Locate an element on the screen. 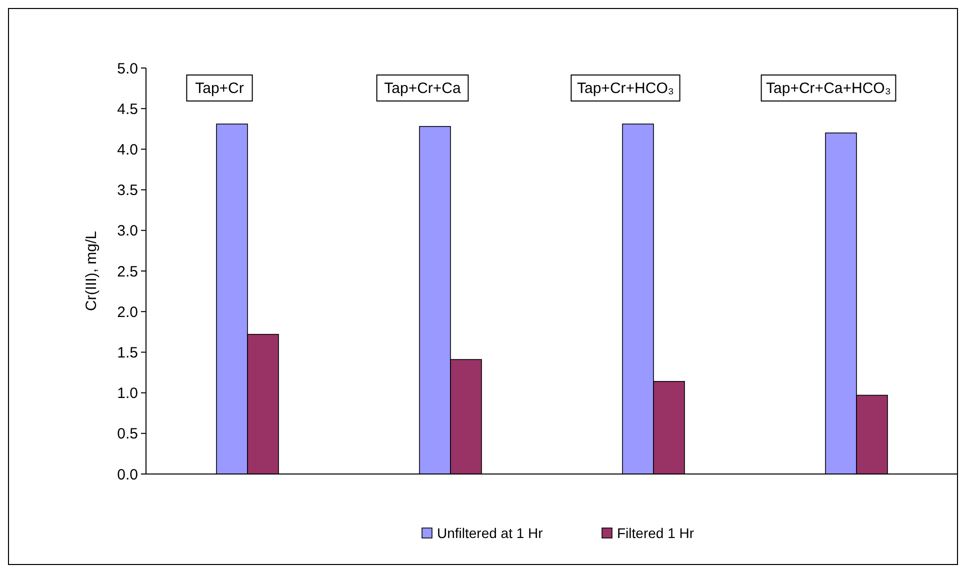 The image size is (966, 573). y-tick-label: 1.0 is located at coordinates (127, 393).